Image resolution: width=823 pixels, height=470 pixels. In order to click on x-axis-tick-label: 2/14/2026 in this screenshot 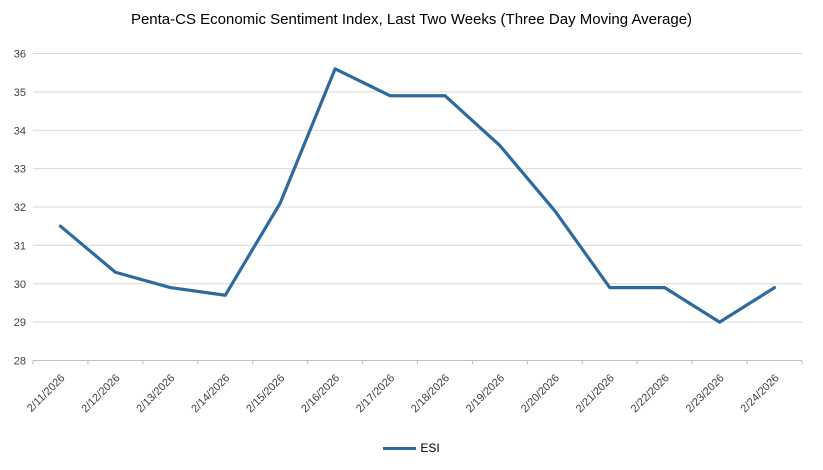, I will do `click(210, 393)`.